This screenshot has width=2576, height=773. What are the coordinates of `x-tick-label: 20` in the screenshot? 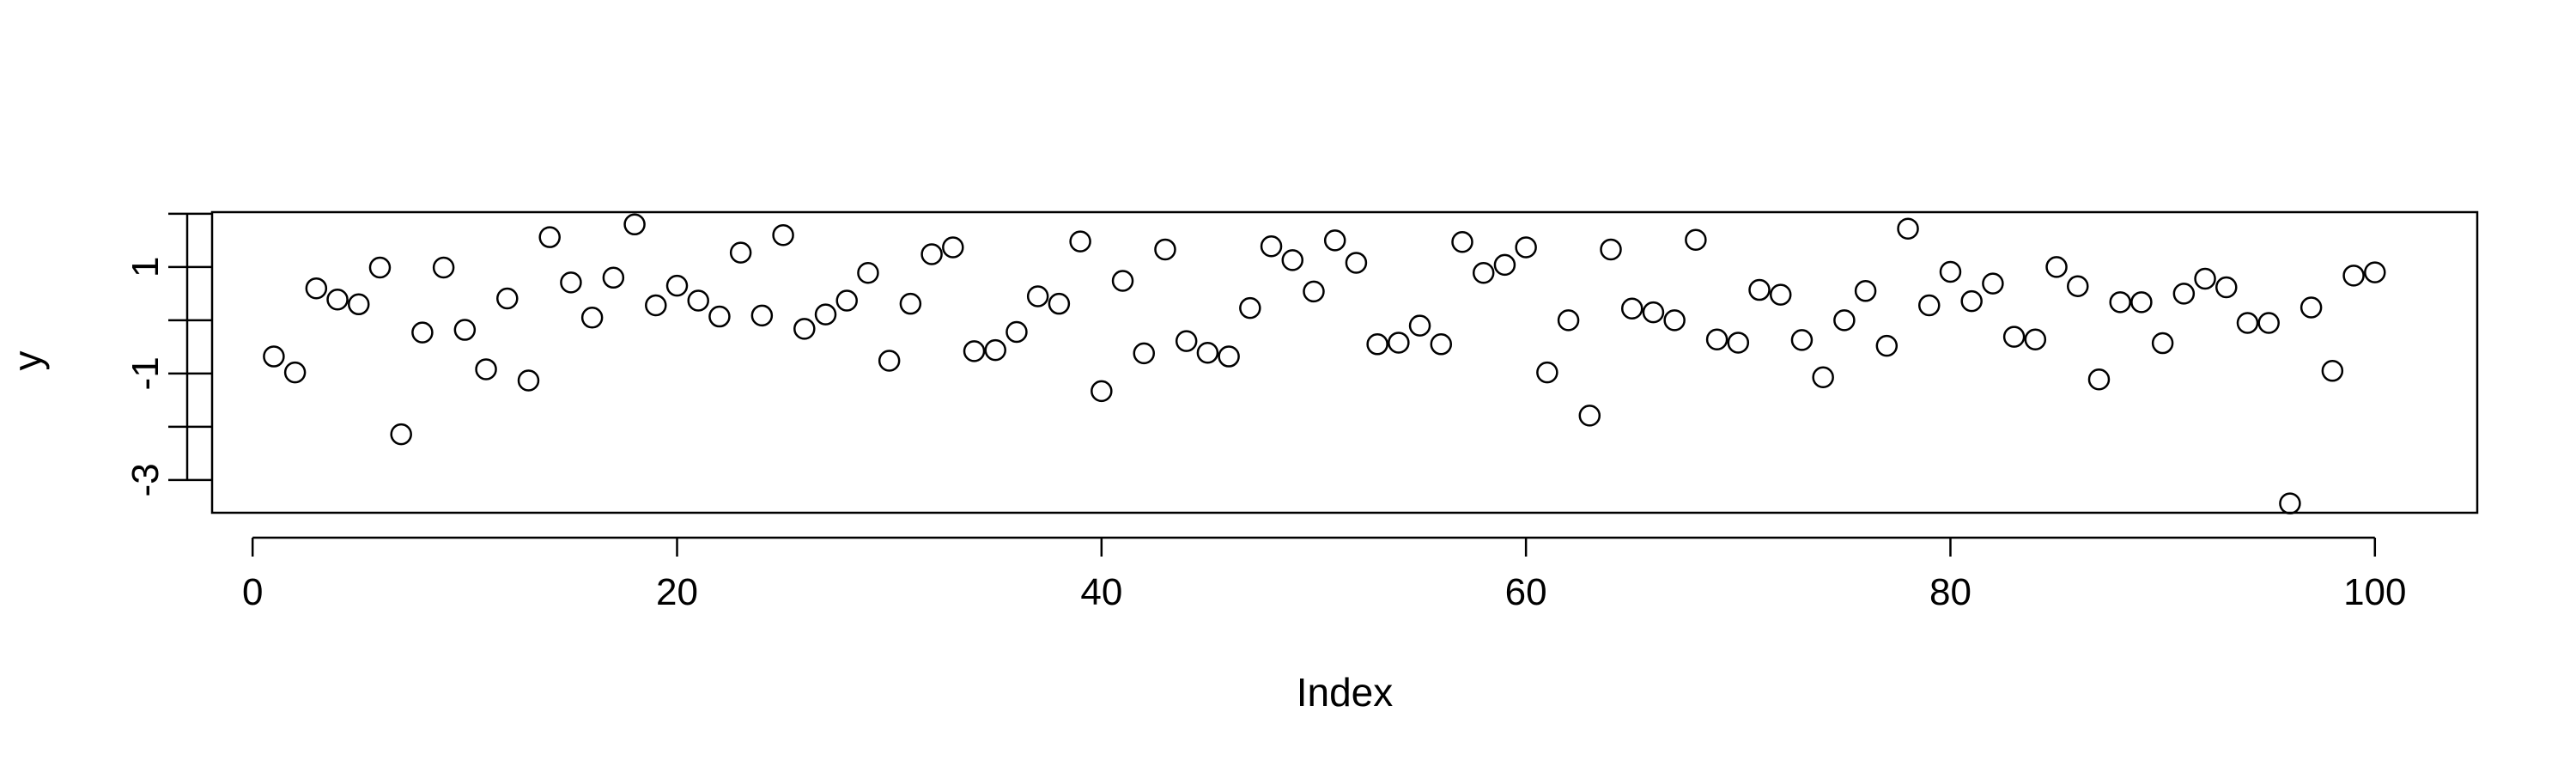 It's located at (677, 592).